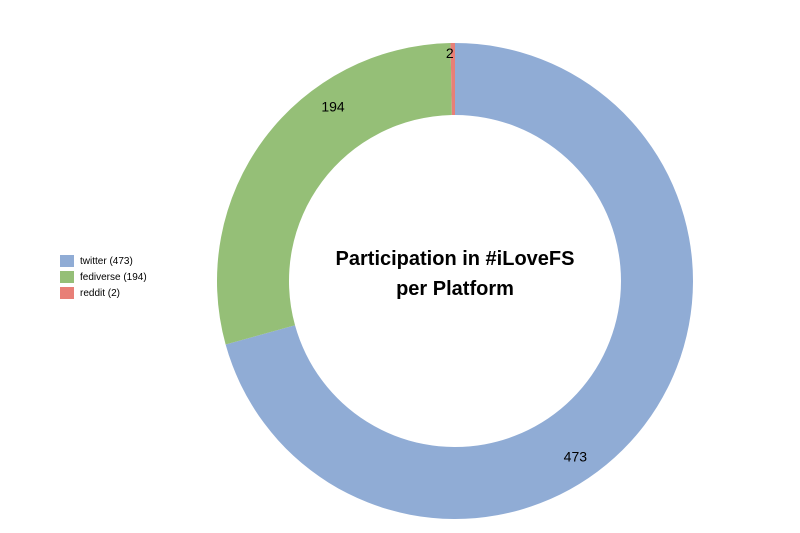  What do you see at coordinates (455, 274) in the screenshot?
I see `chart-title: Participation in #iLoveFS per Platform` at bounding box center [455, 274].